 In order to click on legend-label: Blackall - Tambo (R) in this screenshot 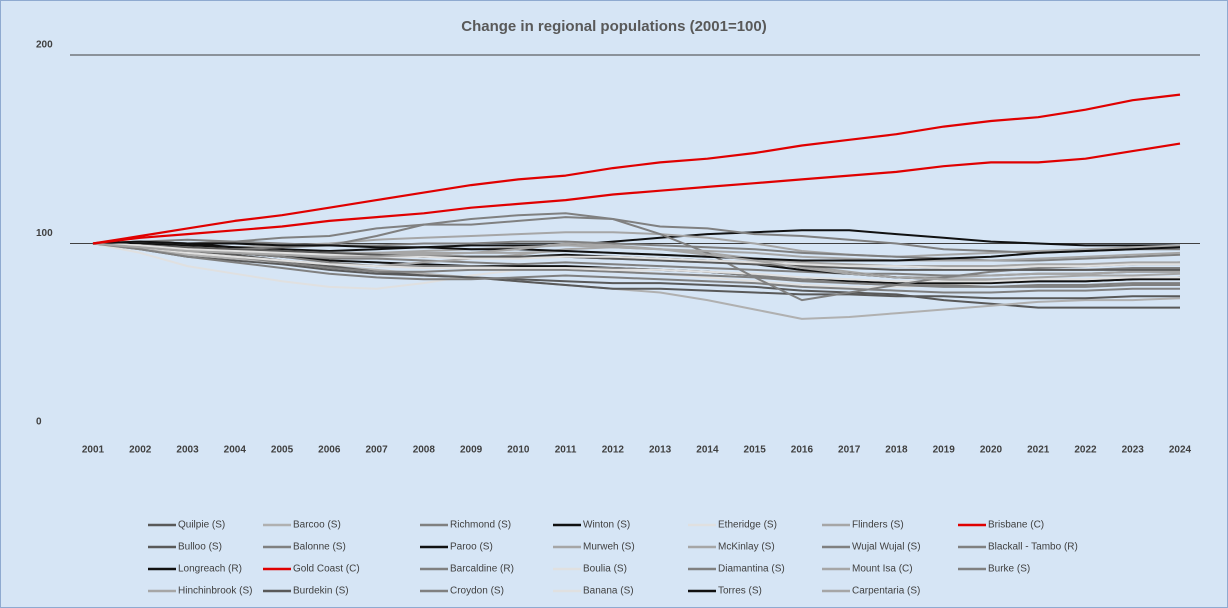, I will do `click(1033, 547)`.